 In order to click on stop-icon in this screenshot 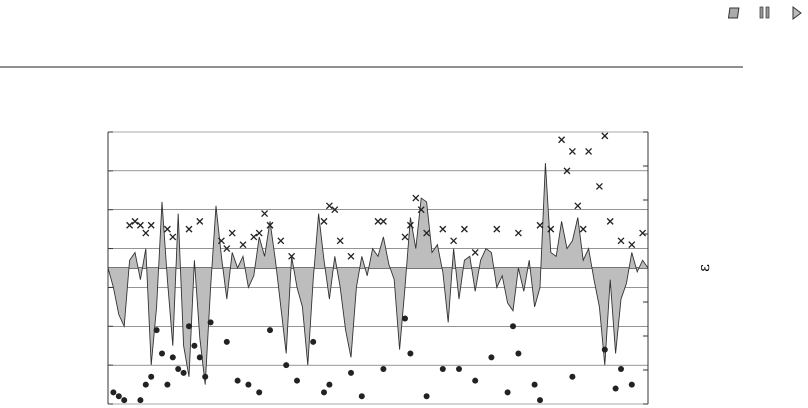, I will do `click(733, 13)`.